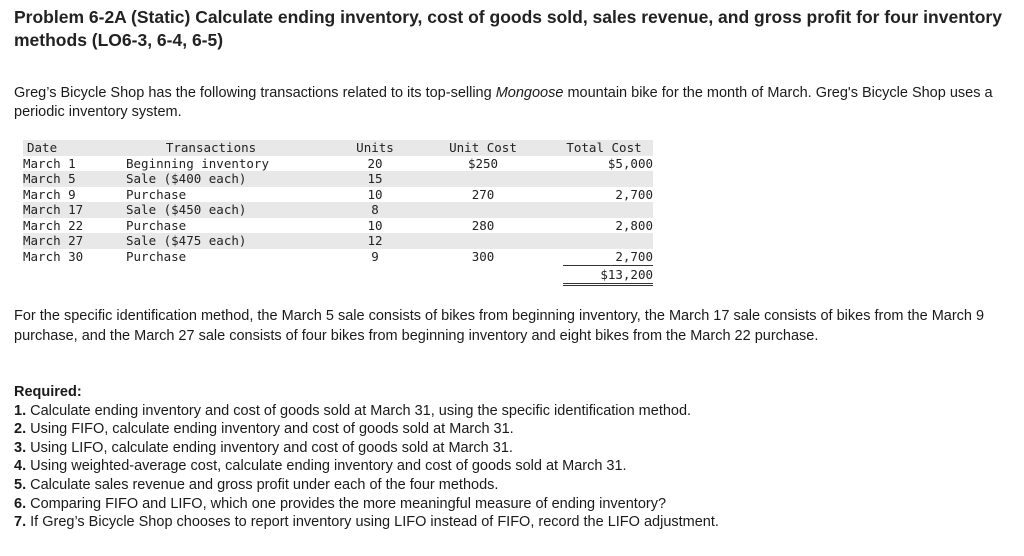 The height and width of the screenshot is (556, 1024). Describe the element at coordinates (48, 392) in the screenshot. I see `required-heading: Required:` at that location.